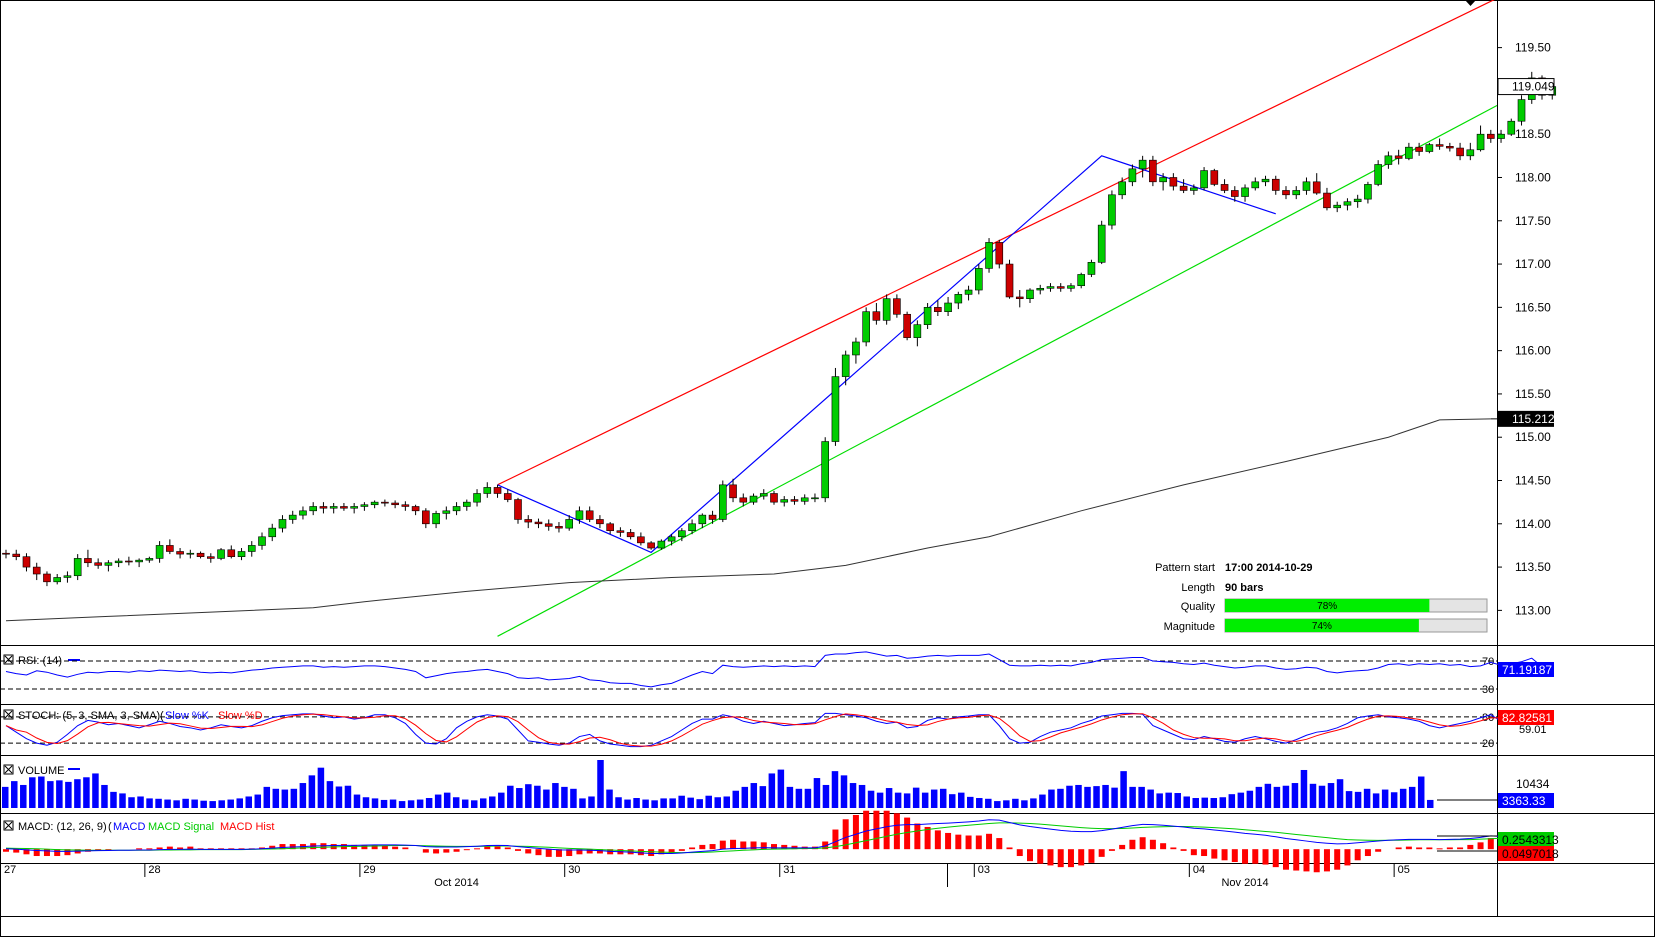  What do you see at coordinates (1327, 606) in the screenshot?
I see `pattern-bar-value: 78%` at bounding box center [1327, 606].